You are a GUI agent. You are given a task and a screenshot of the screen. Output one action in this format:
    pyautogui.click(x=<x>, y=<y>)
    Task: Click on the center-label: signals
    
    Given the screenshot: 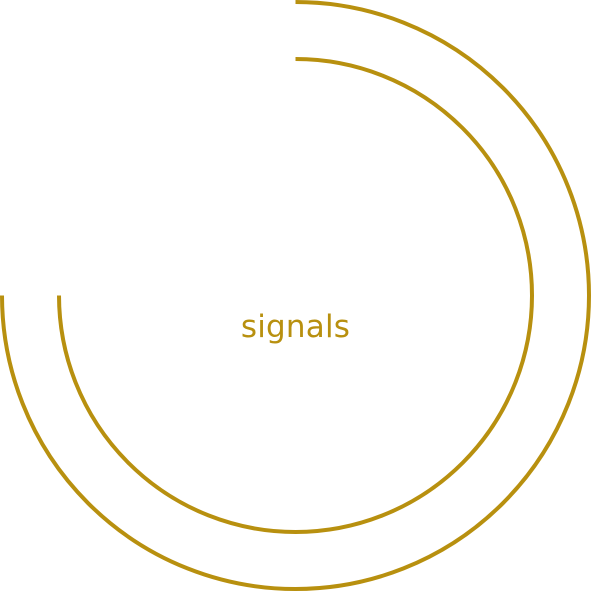 What is the action you would take?
    pyautogui.click(x=295, y=327)
    